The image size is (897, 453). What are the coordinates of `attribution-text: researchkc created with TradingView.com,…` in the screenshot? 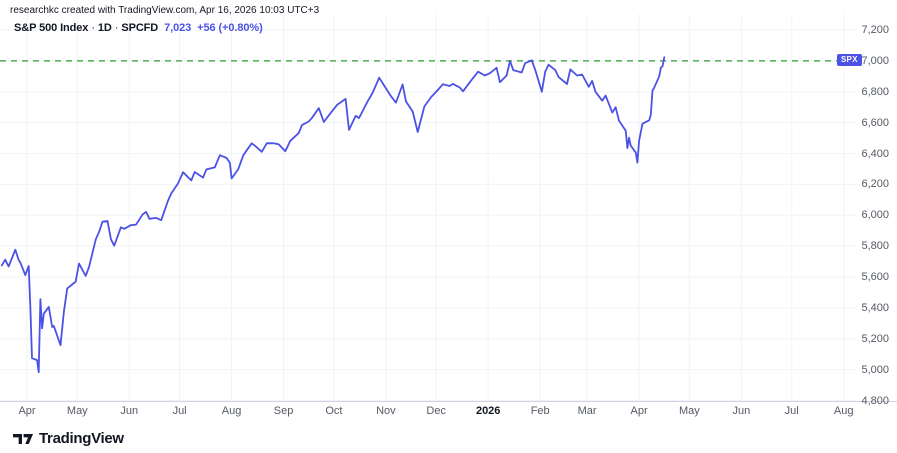 It's located at (165, 10).